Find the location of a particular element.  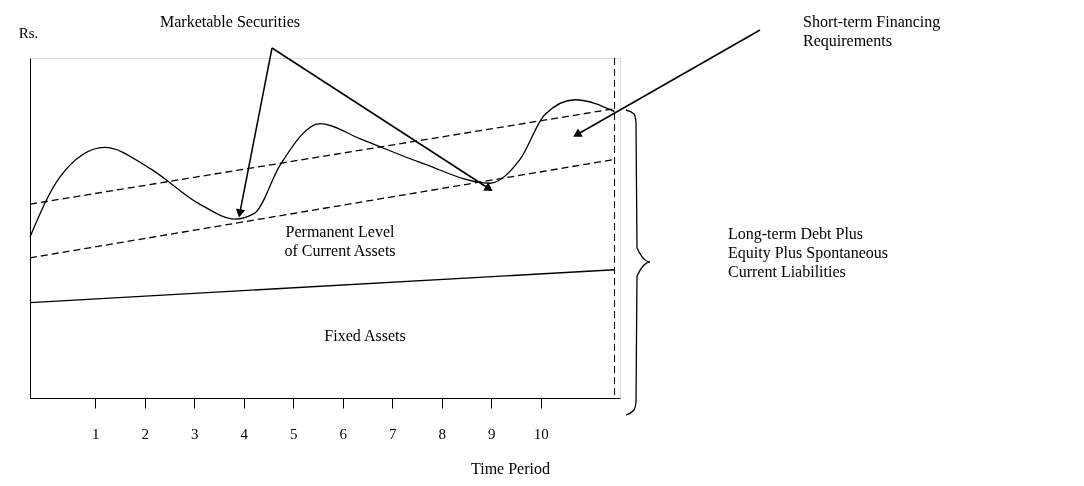

annotation: Permanent Level of Current Assets is located at coordinates (340, 241).